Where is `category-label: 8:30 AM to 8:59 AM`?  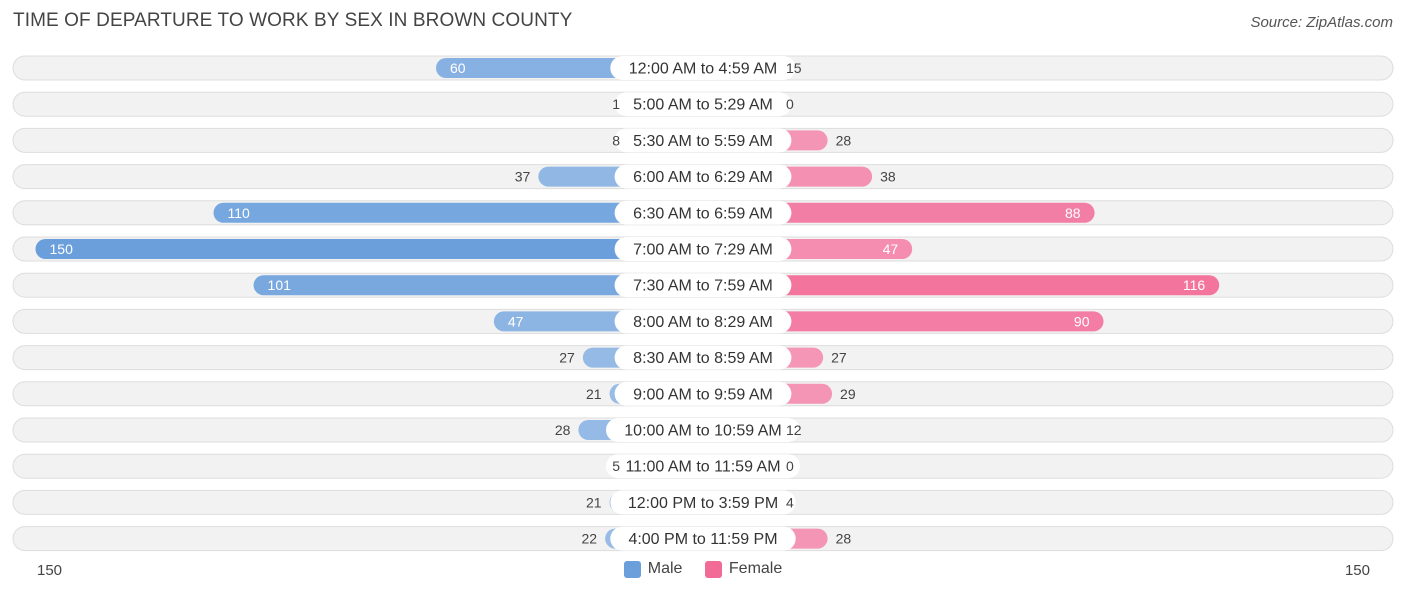 category-label: 8:30 AM to 8:59 AM is located at coordinates (703, 358).